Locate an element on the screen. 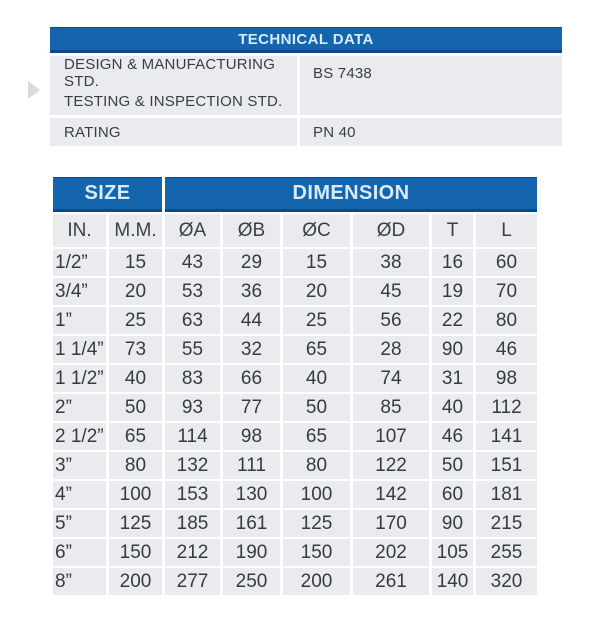 Image resolution: width=600 pixels, height=632 pixels. spec-label: TESTING & INSPECTION STD. is located at coordinates (173, 101).